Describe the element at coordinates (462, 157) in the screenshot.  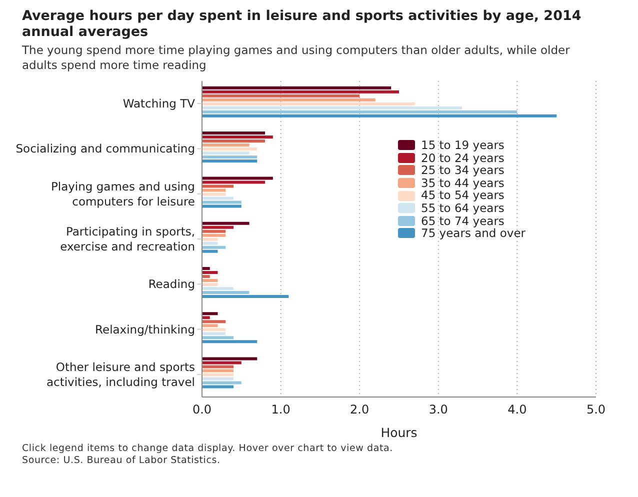
I see `legend-label: 20 to 24 years` at that location.